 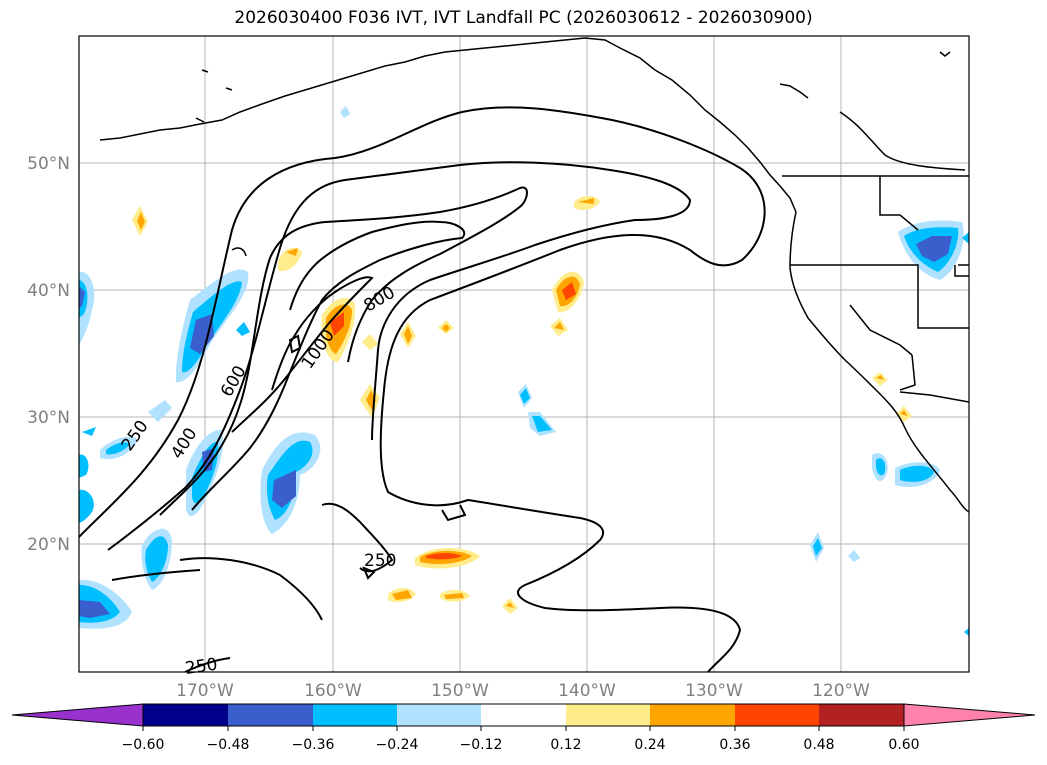 I want to click on lon-label: 120°W, so click(x=841, y=691).